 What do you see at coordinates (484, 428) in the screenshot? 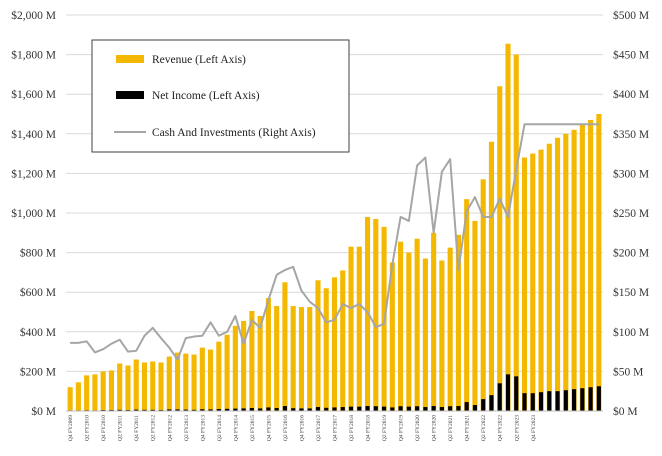
I see `x-tick-label: Q2 FY2022` at bounding box center [484, 428].